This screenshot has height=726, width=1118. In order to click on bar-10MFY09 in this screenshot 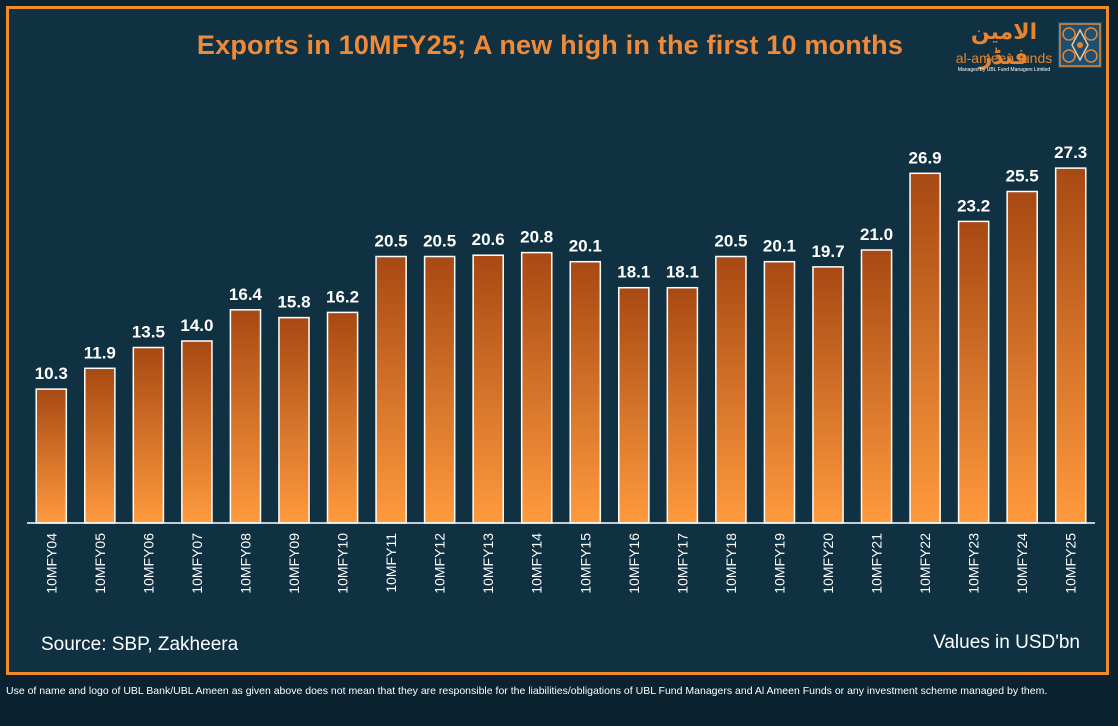, I will do `click(294, 420)`.